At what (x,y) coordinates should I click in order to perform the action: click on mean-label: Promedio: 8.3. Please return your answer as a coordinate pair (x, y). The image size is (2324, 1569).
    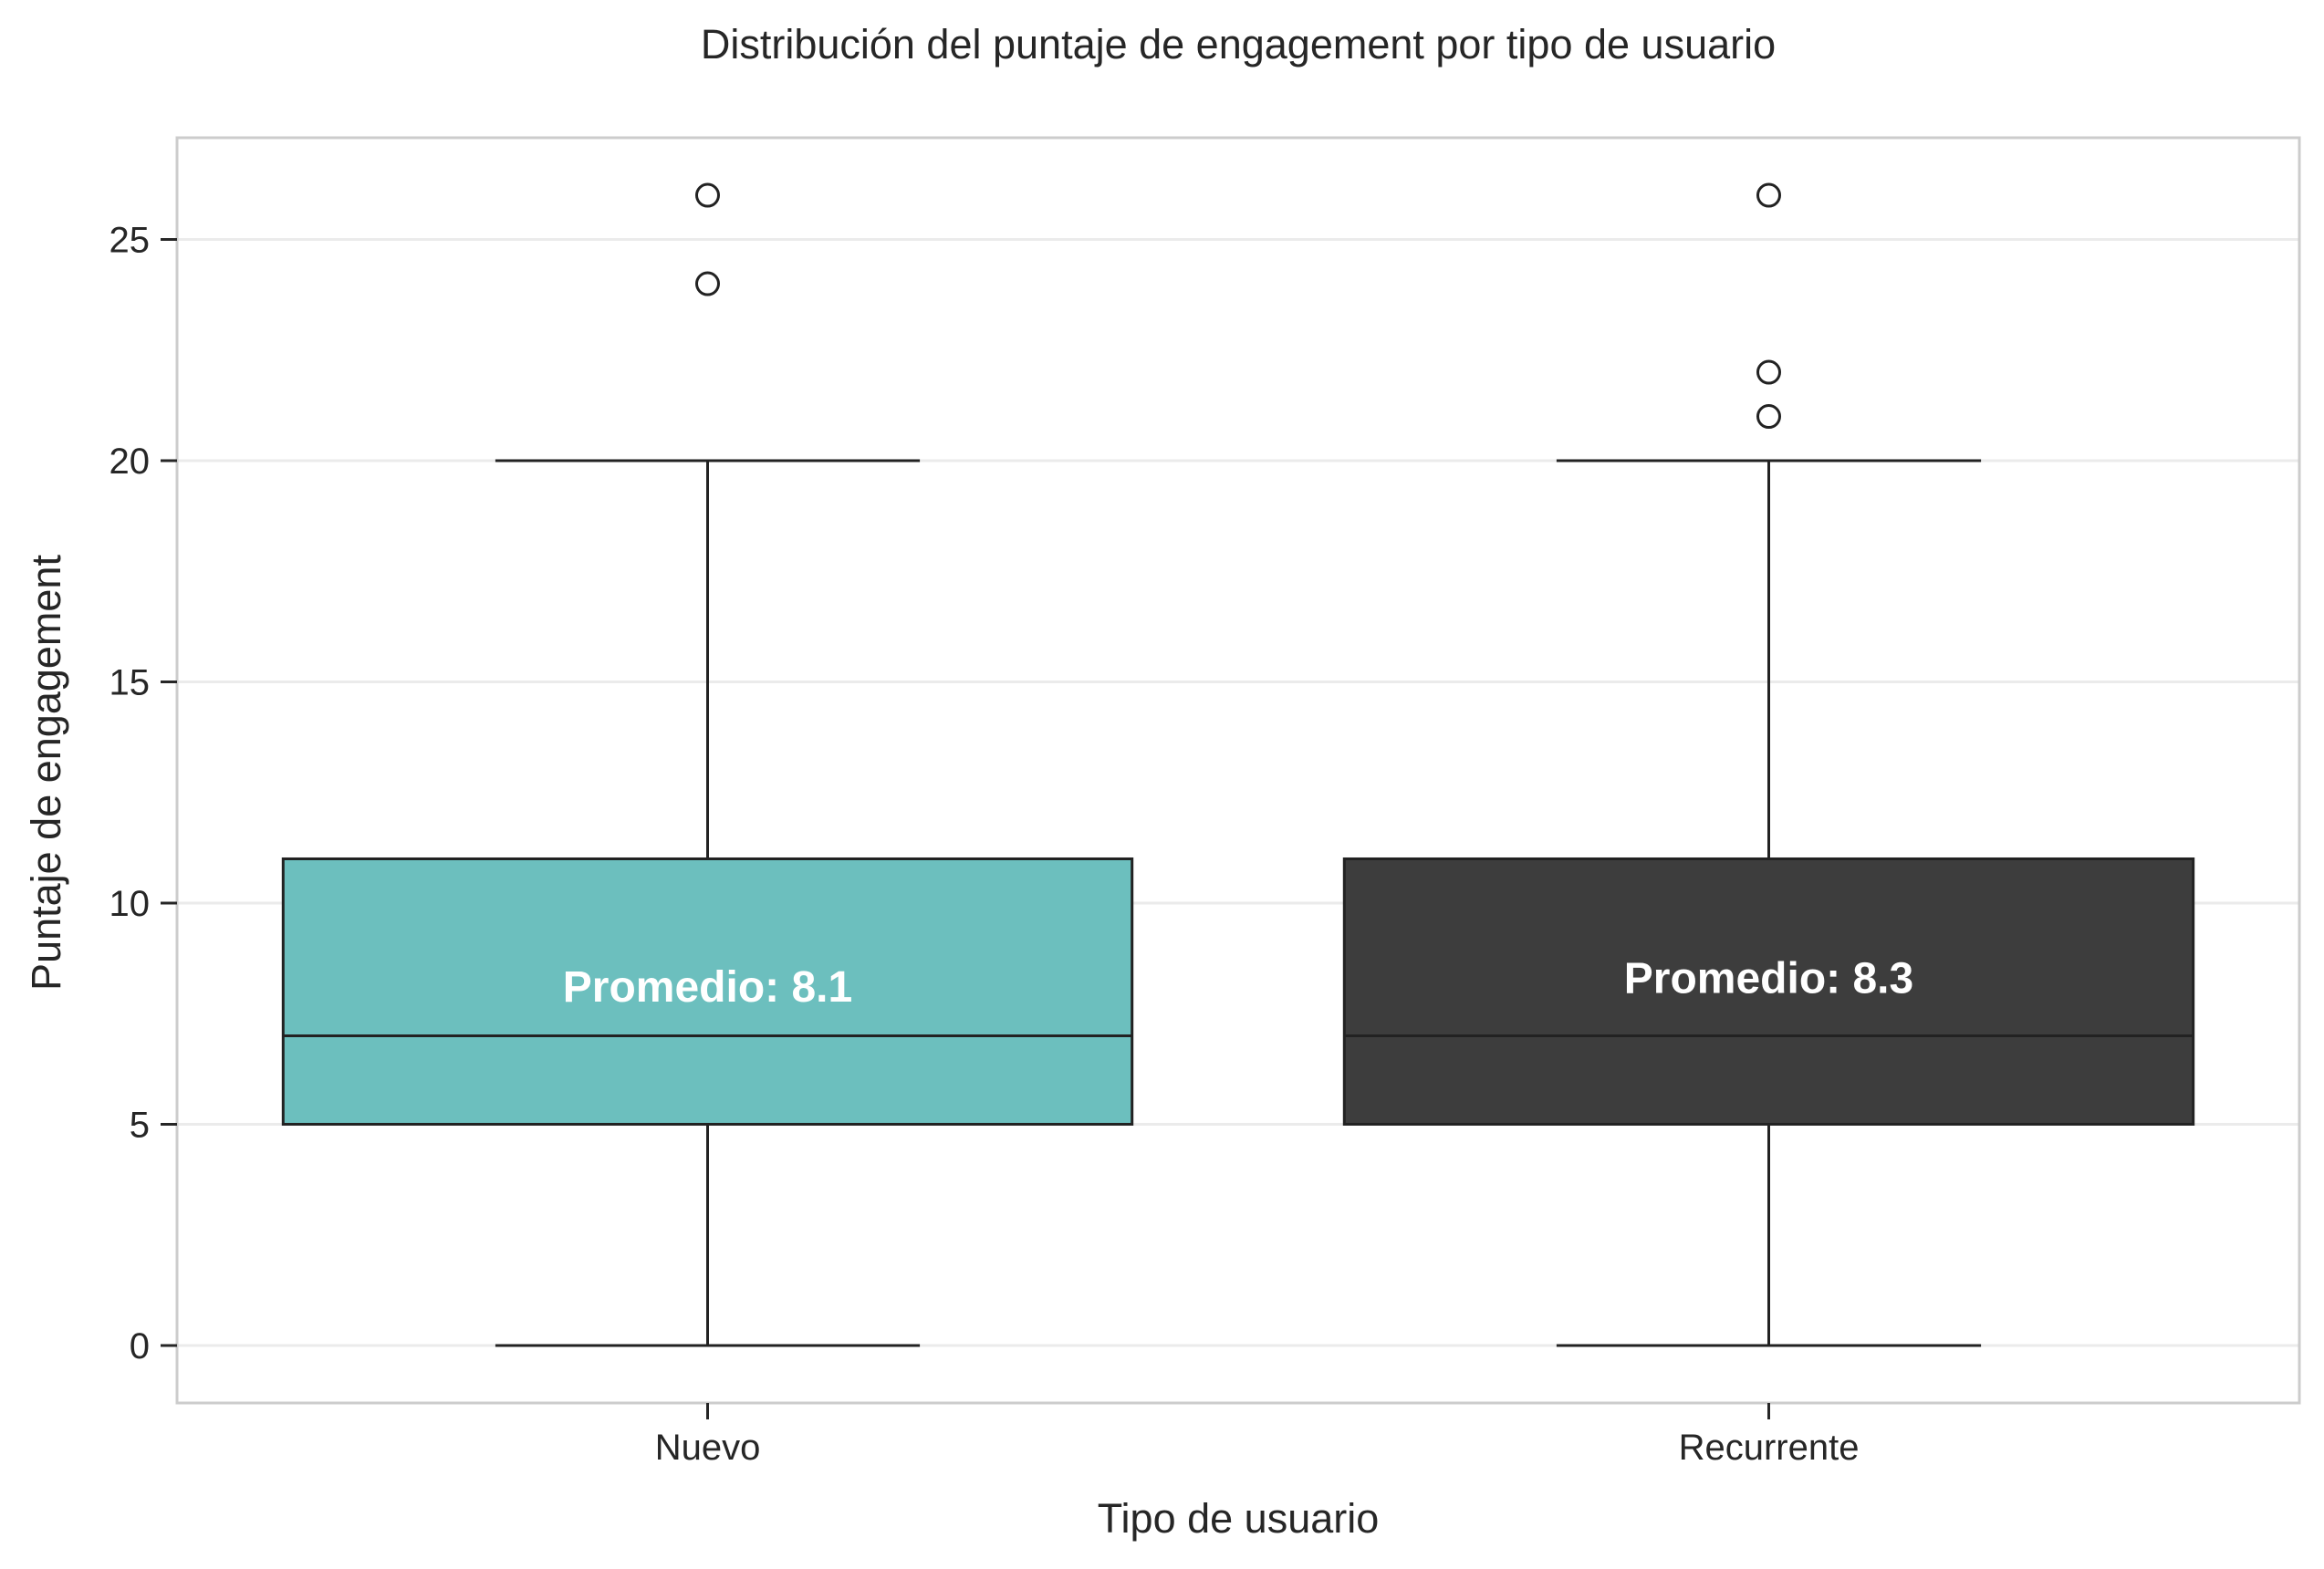
    Looking at the image, I should click on (1768, 978).